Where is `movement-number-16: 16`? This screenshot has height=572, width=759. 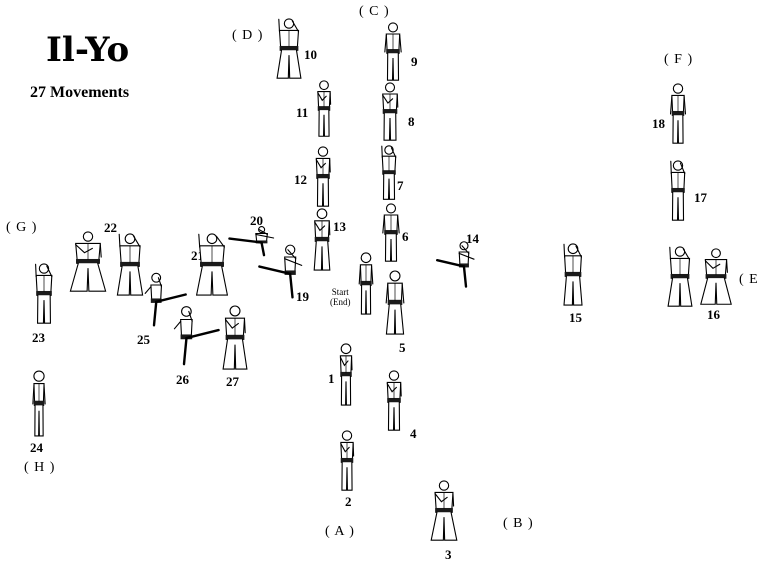
movement-number-16: 16 is located at coordinates (713, 314).